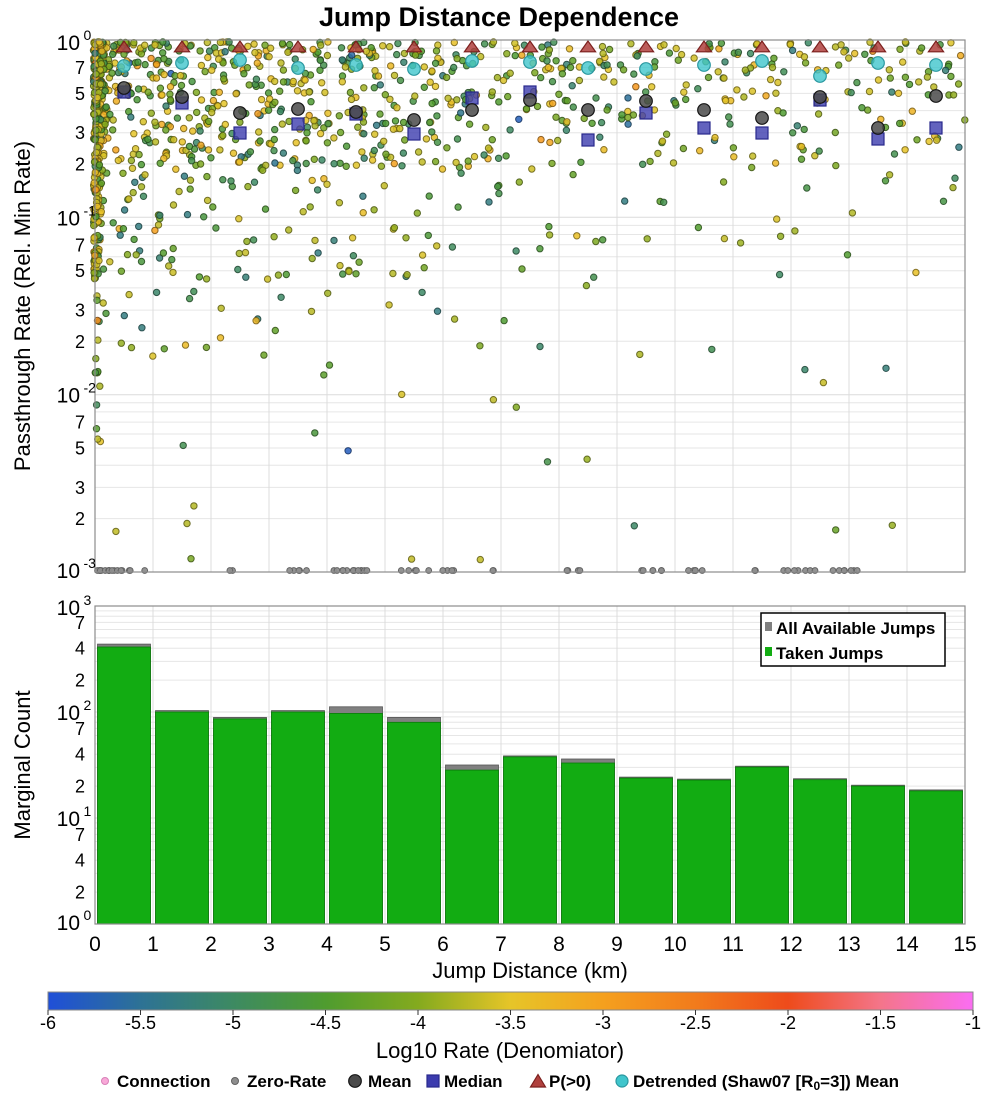 The image size is (1000, 1105). Describe the element at coordinates (500, 1050) in the screenshot. I see `svg-text: Log10 Rate (Denomiator)` at that location.